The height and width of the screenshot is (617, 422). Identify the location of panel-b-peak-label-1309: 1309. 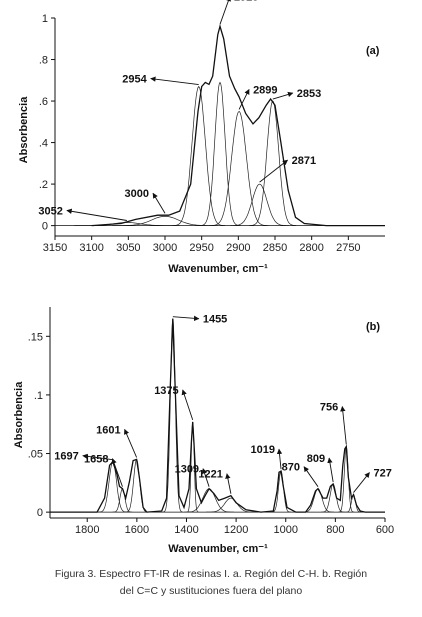
(187, 470).